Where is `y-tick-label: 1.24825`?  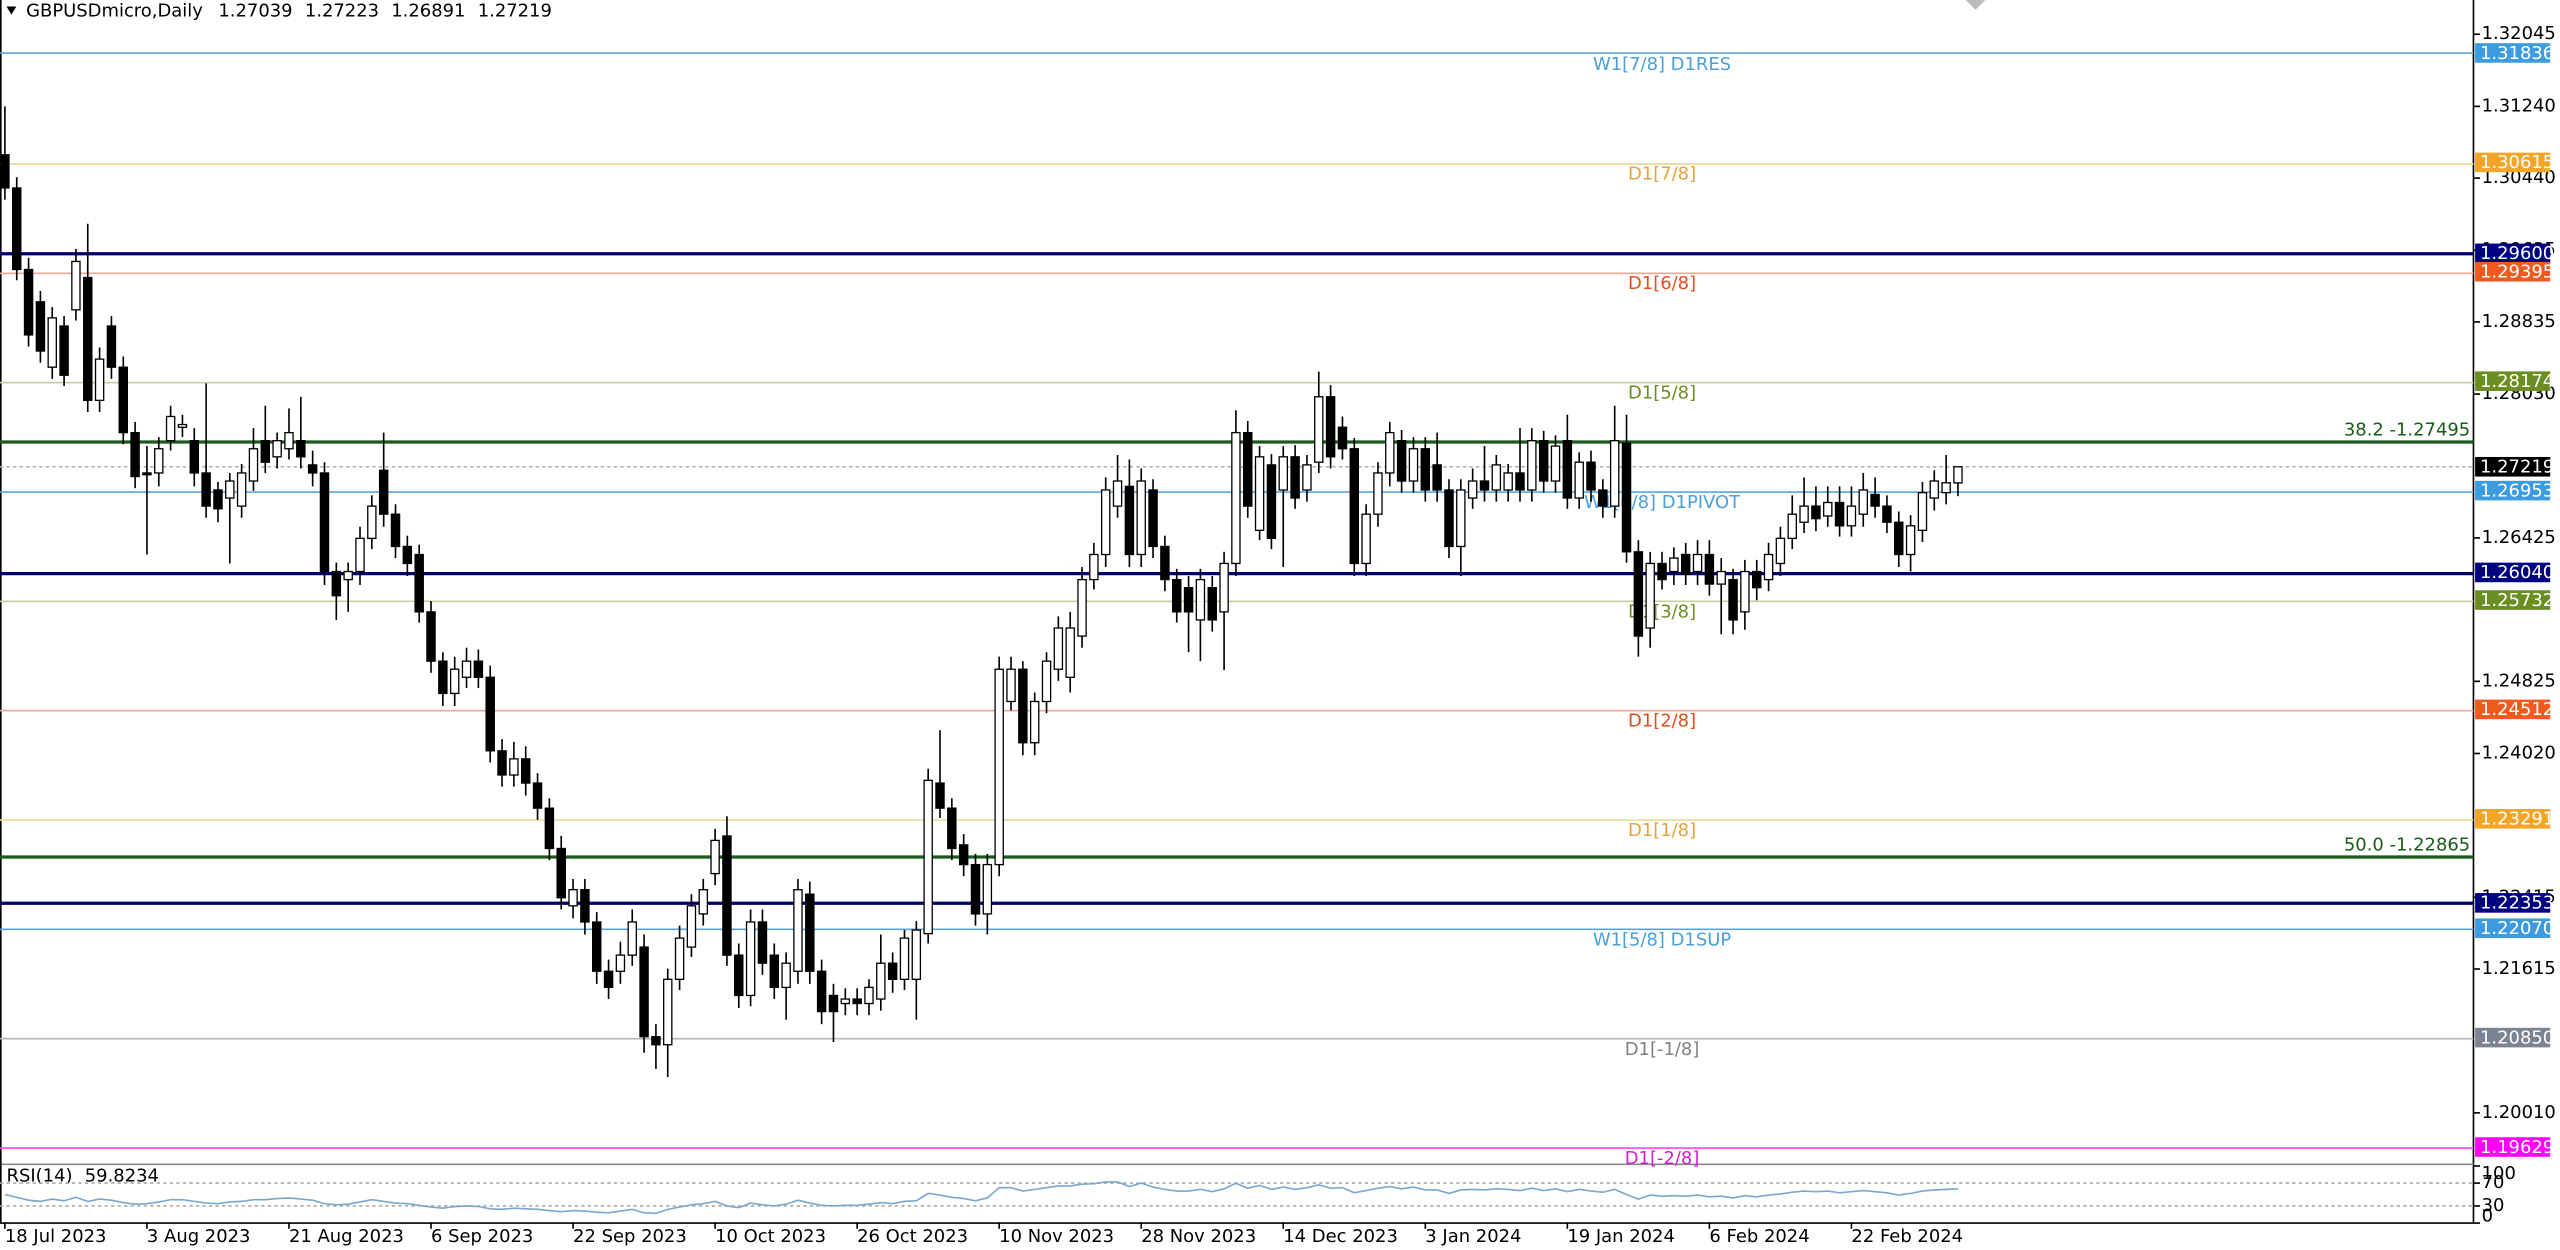
y-tick-label: 1.24825 is located at coordinates (2519, 680).